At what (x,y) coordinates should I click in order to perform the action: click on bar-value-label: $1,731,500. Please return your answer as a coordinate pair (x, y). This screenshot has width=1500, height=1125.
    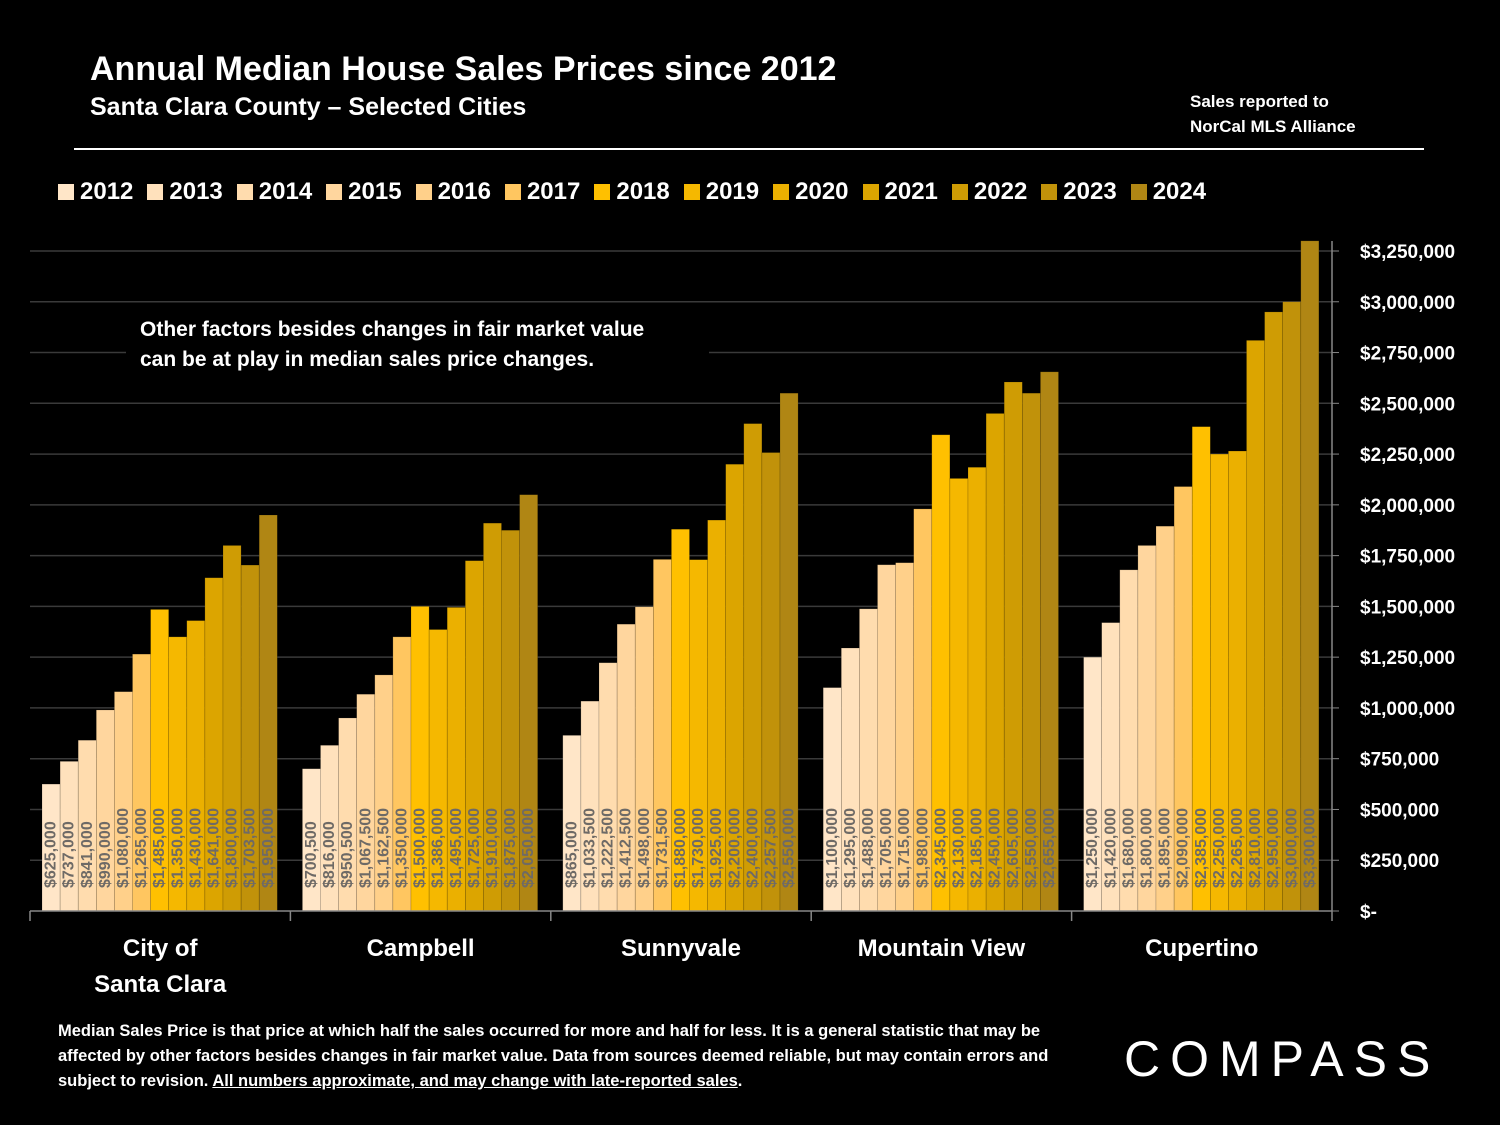
    Looking at the image, I should click on (662, 848).